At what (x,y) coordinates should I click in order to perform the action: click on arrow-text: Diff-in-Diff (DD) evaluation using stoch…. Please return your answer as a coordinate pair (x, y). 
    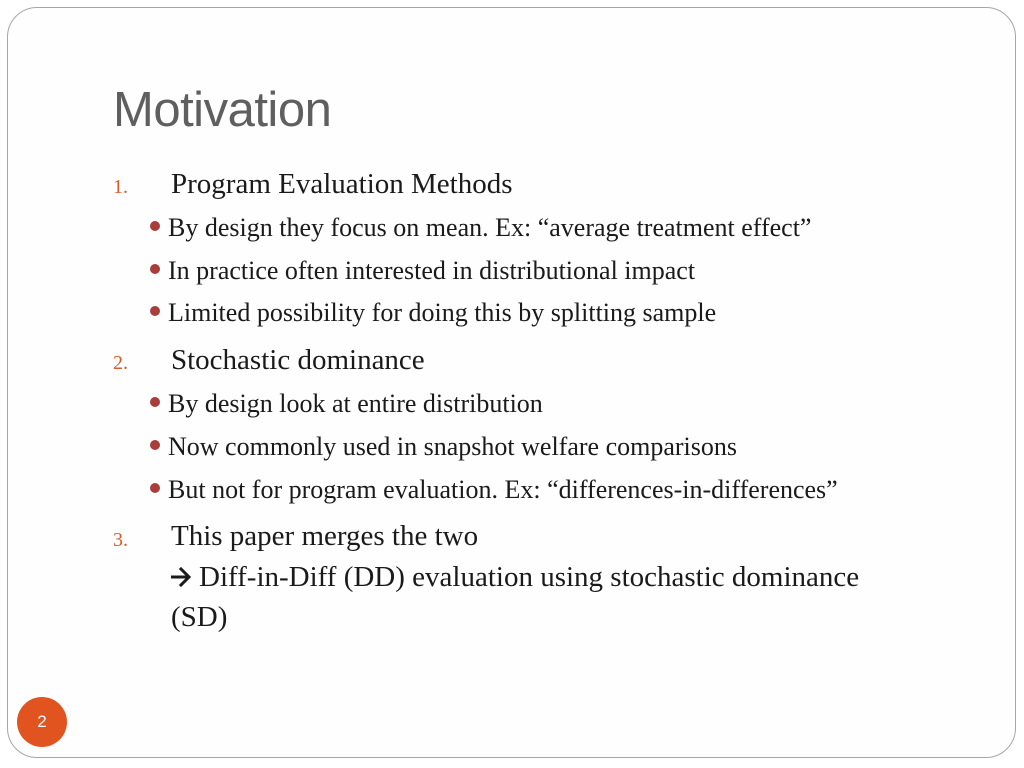
    Looking at the image, I should click on (529, 577).